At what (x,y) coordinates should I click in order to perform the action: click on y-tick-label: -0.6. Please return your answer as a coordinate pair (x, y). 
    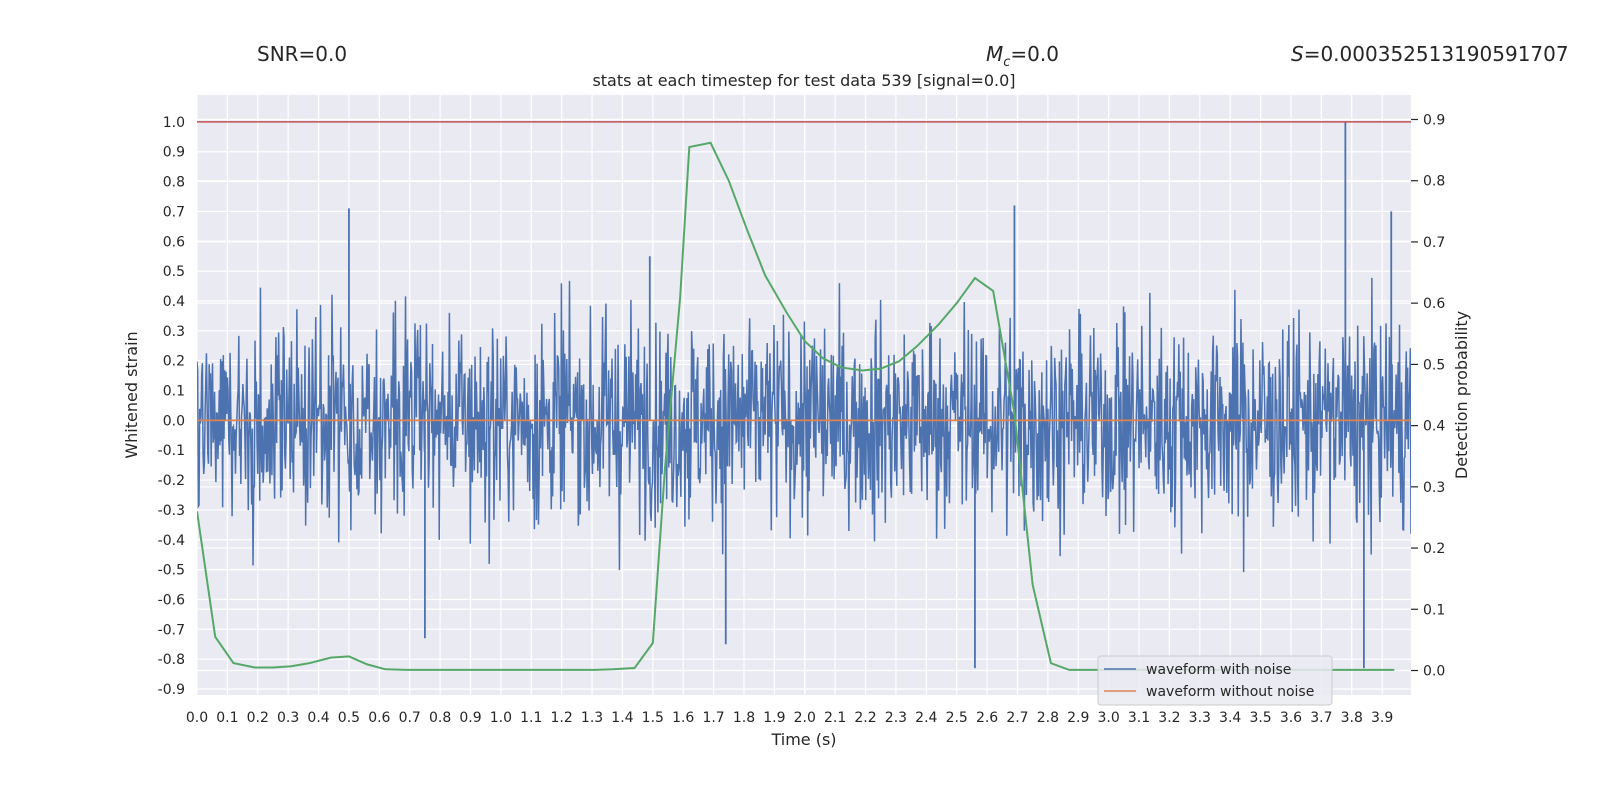
    Looking at the image, I should click on (171, 600).